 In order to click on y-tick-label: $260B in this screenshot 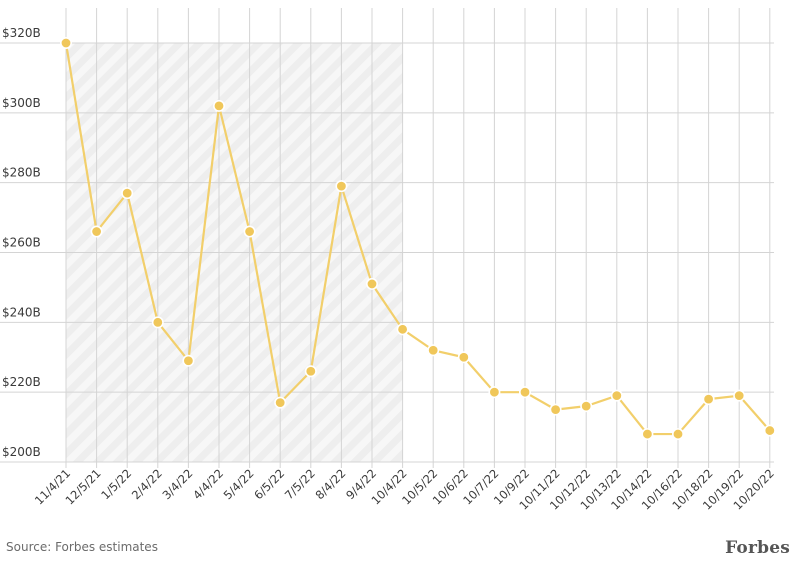, I will do `click(21, 243)`.